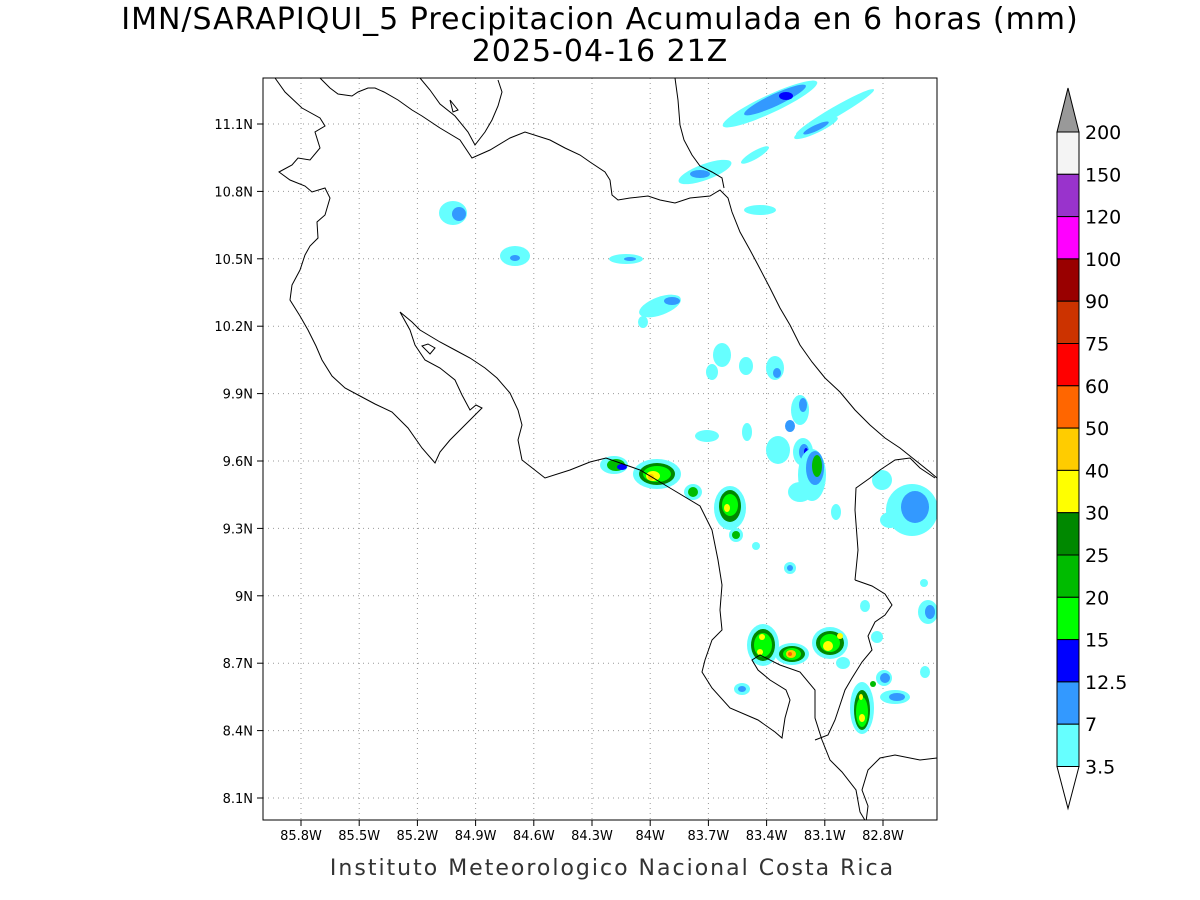 The height and width of the screenshot is (900, 1200). What do you see at coordinates (1103, 175) in the screenshot?
I see `colorbar-label: 150` at bounding box center [1103, 175].